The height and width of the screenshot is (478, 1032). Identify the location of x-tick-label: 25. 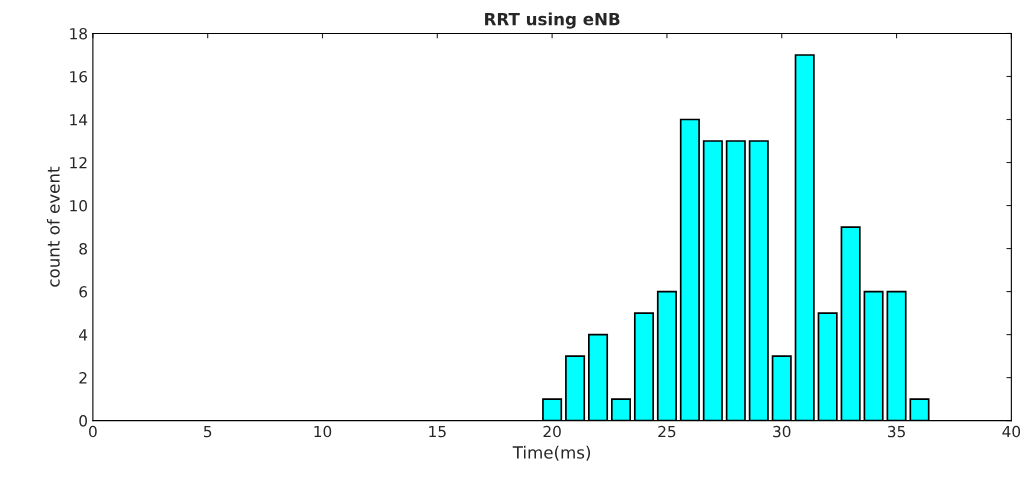
(667, 431).